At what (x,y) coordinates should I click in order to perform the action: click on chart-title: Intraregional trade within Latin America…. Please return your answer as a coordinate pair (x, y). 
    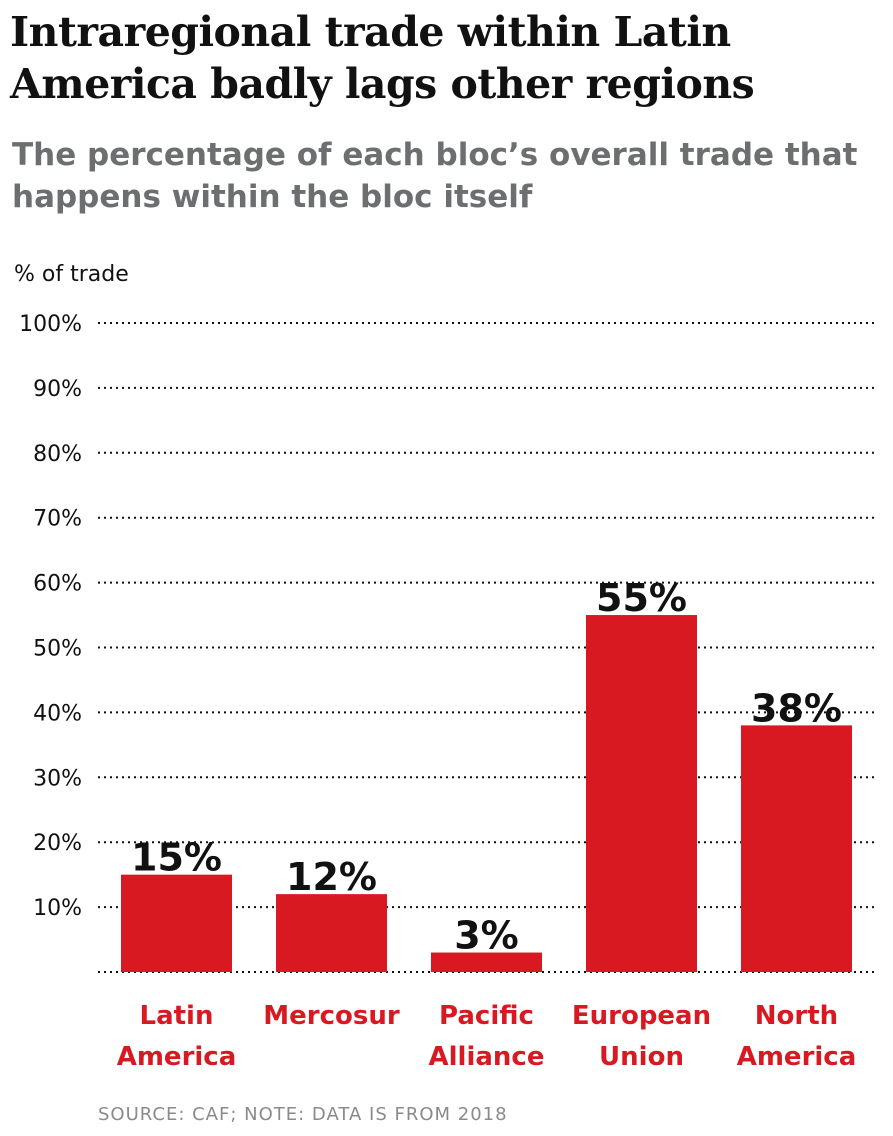
    Looking at the image, I should click on (382, 58).